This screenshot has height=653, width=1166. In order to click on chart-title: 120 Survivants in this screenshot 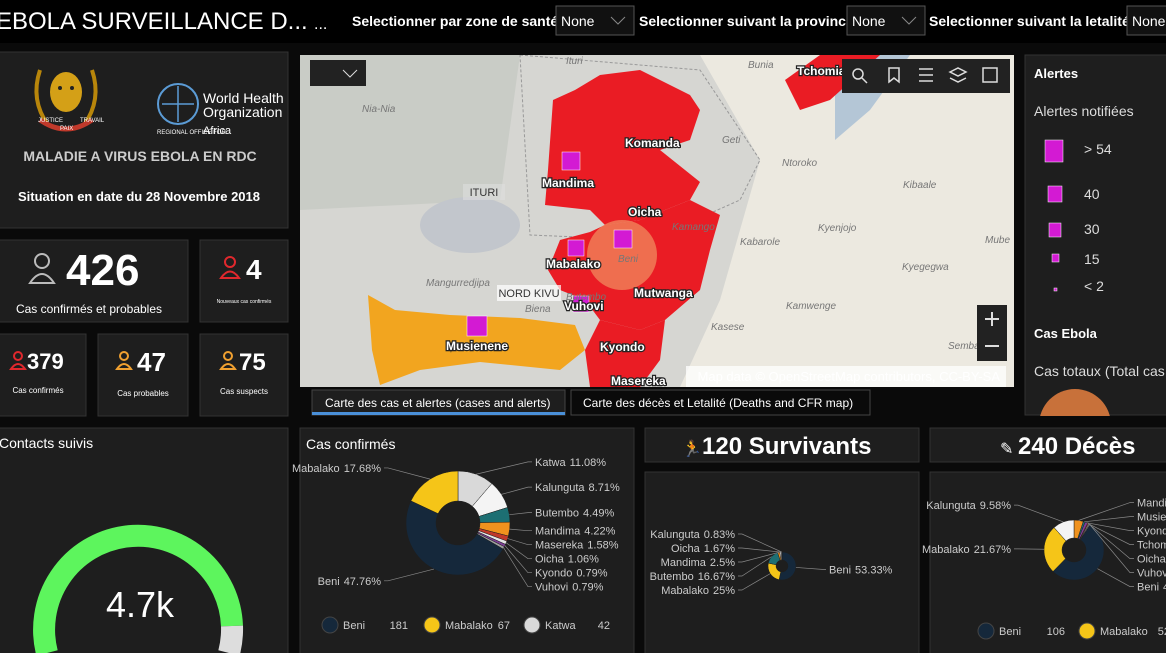, I will do `click(786, 446)`.